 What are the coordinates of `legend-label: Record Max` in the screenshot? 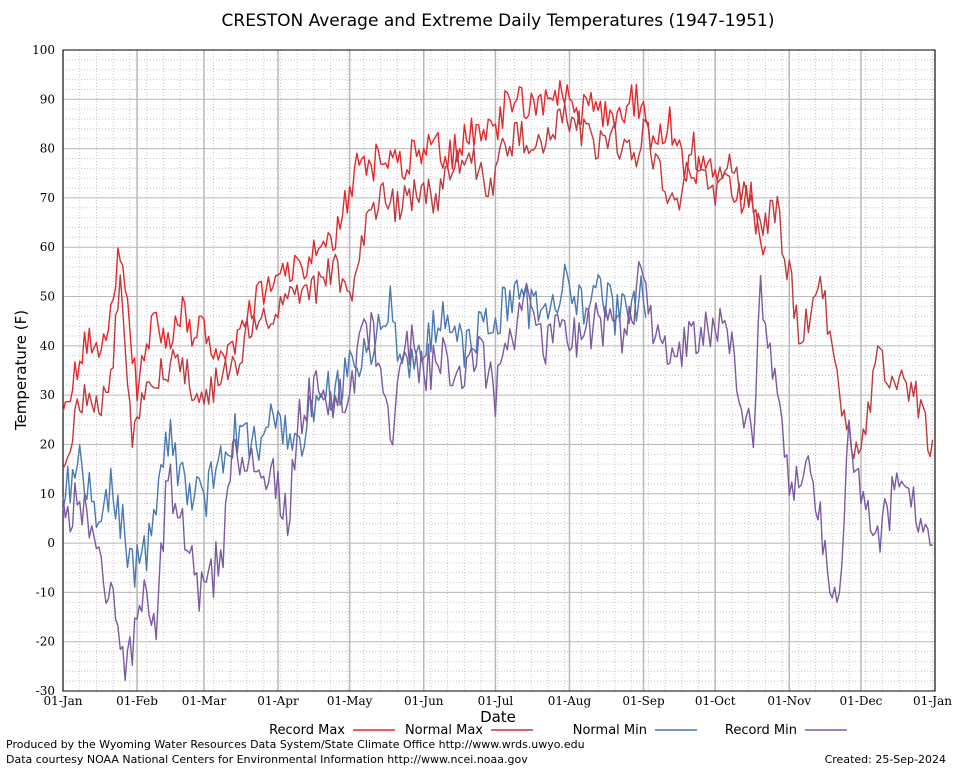 It's located at (307, 730).